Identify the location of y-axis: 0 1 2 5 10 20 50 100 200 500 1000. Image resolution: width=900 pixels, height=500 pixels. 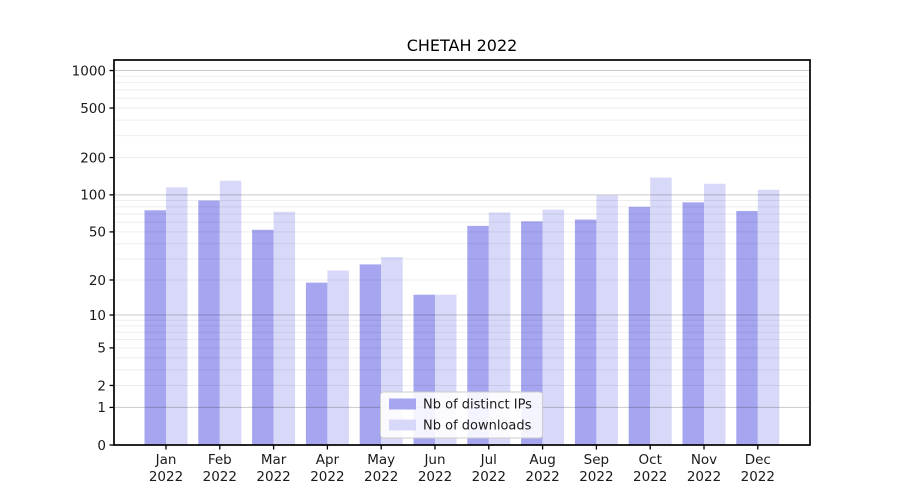
(93, 258).